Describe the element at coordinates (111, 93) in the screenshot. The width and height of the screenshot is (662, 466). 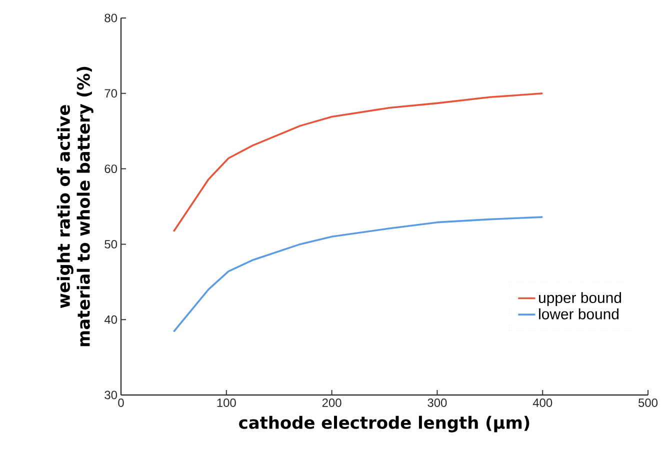
I see `y-tick-label: 70` at that location.